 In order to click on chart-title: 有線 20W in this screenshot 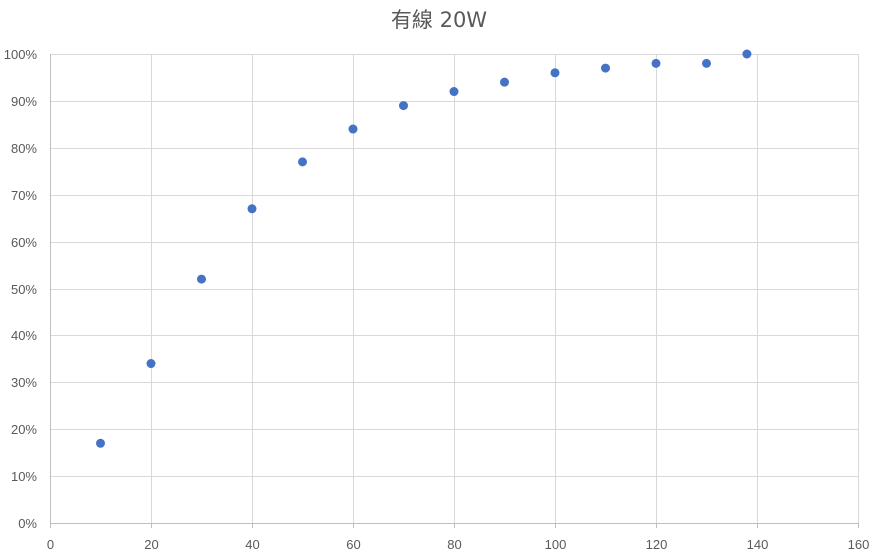, I will do `click(439, 20)`.